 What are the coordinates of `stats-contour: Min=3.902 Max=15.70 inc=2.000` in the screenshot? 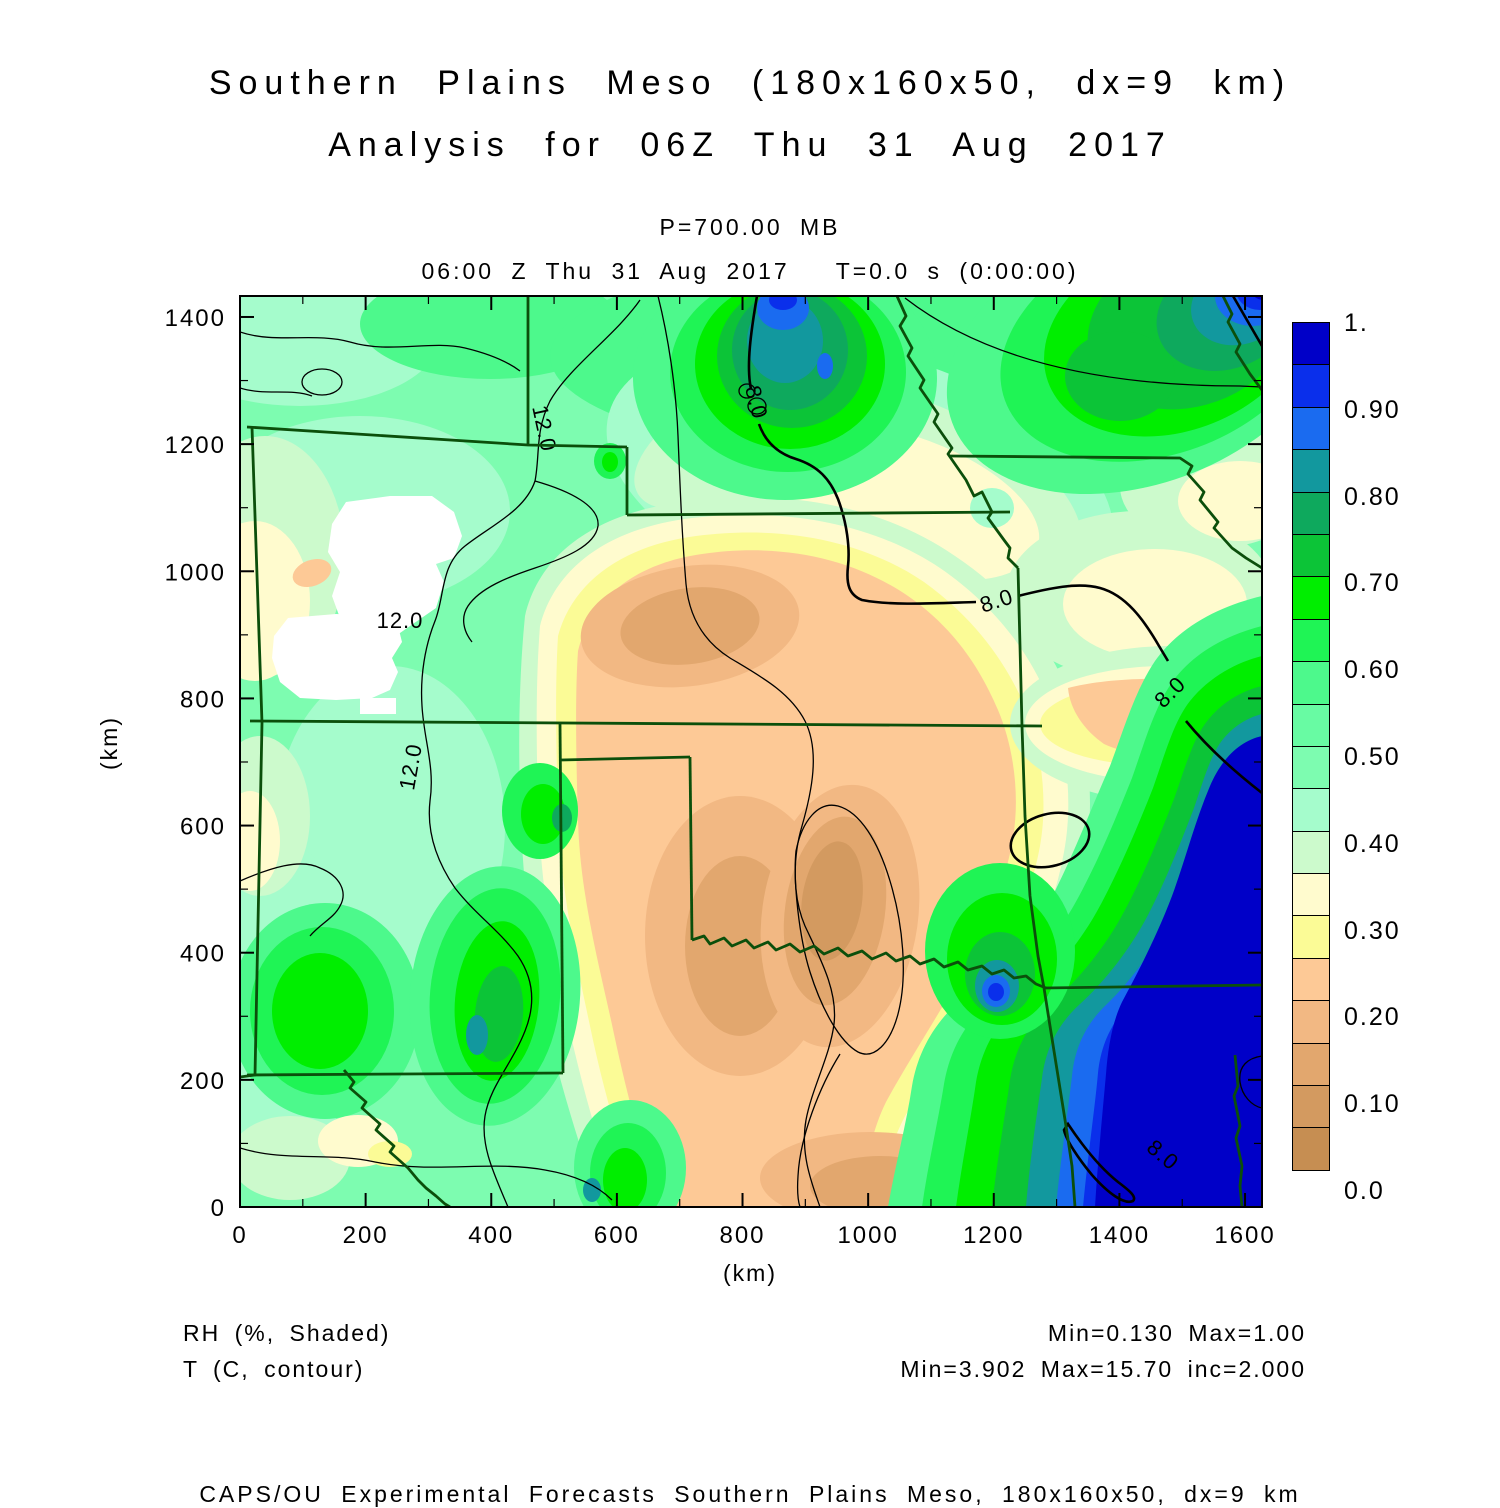 It's located at (1103, 1369).